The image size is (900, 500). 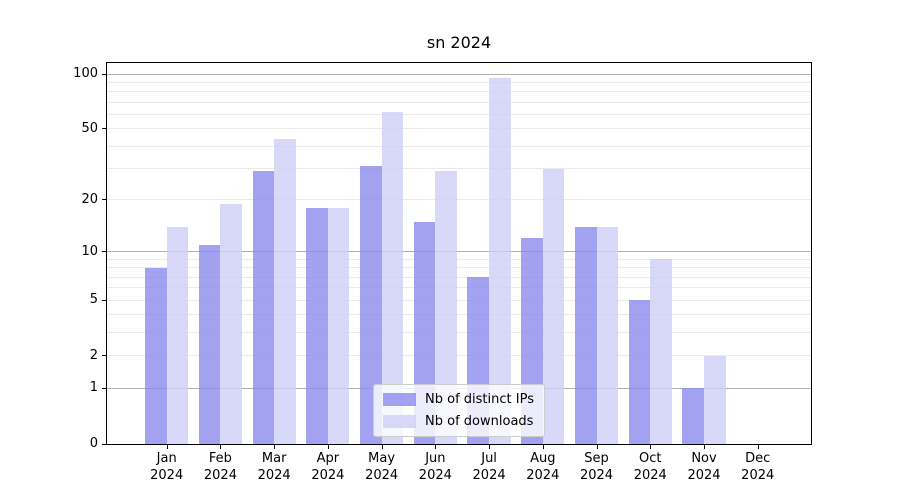 I want to click on bar-mar-distinct-ips, so click(x=263, y=307).